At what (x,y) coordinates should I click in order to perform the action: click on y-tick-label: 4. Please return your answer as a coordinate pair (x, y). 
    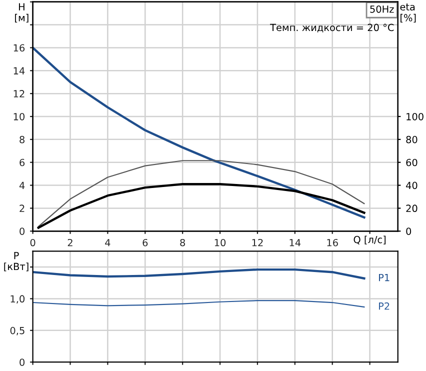
    Looking at the image, I should click on (22, 185).